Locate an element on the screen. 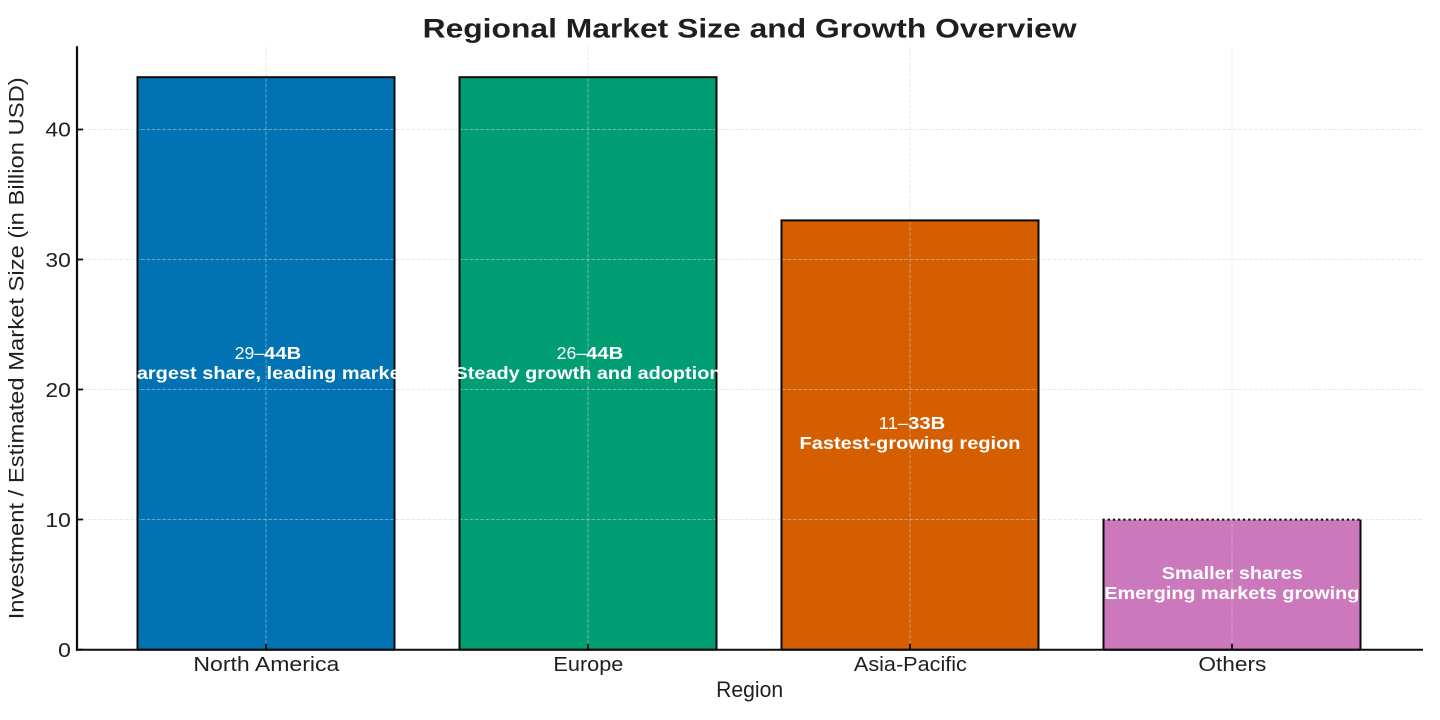 The image size is (1440, 720). svg-text: 33B is located at coordinates (926, 423).